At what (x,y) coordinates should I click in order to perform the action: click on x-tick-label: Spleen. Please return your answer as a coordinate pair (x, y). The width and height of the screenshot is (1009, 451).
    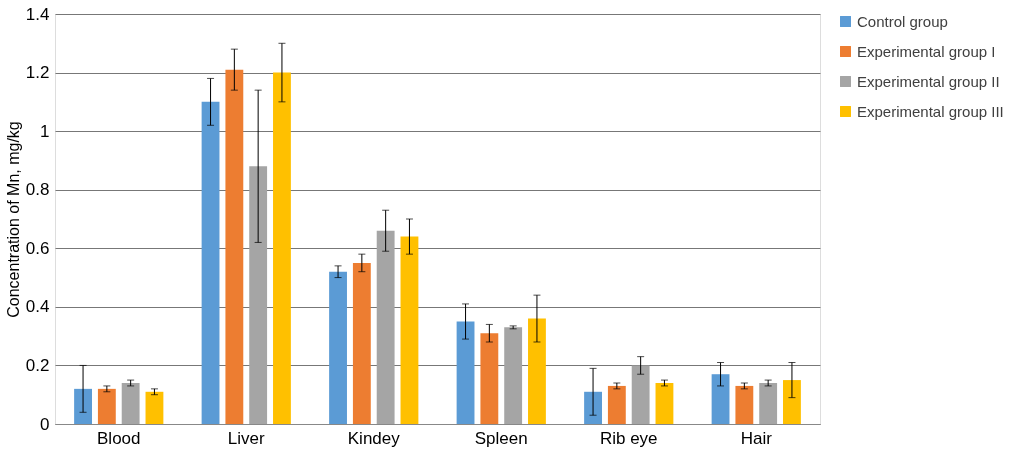
    Looking at the image, I should click on (501, 438).